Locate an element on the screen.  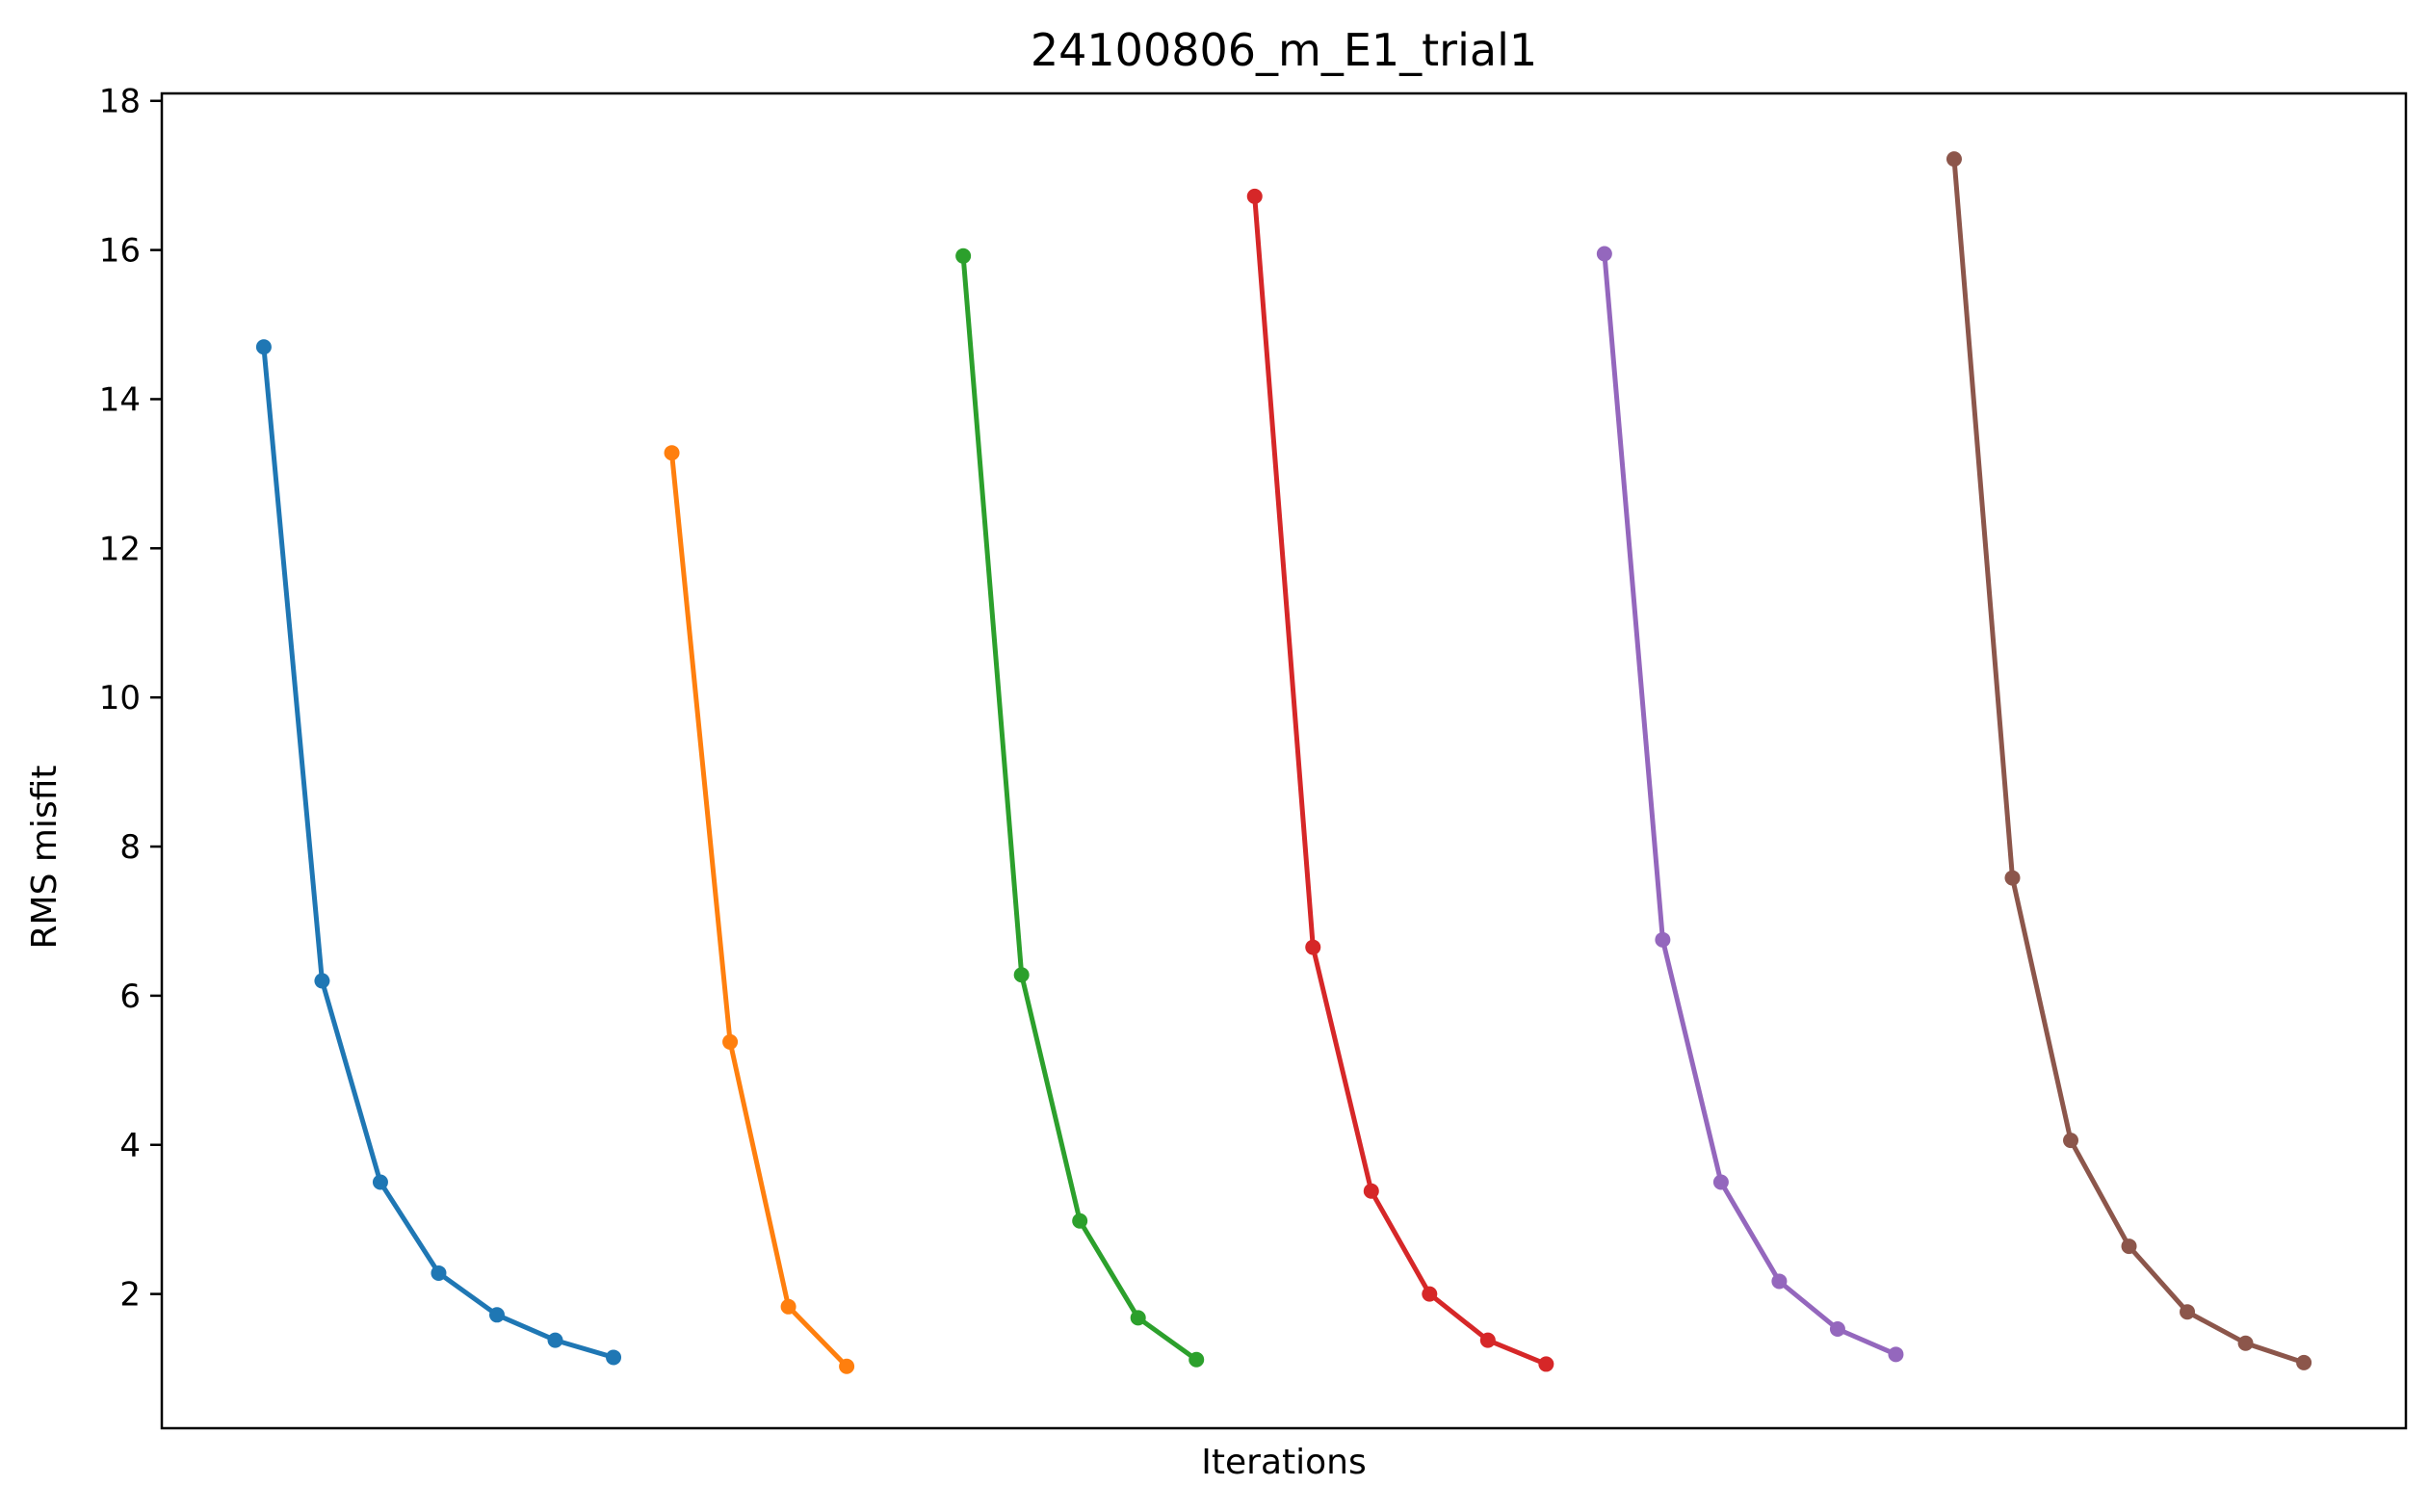
y-tick-label: 8 is located at coordinates (130, 847).